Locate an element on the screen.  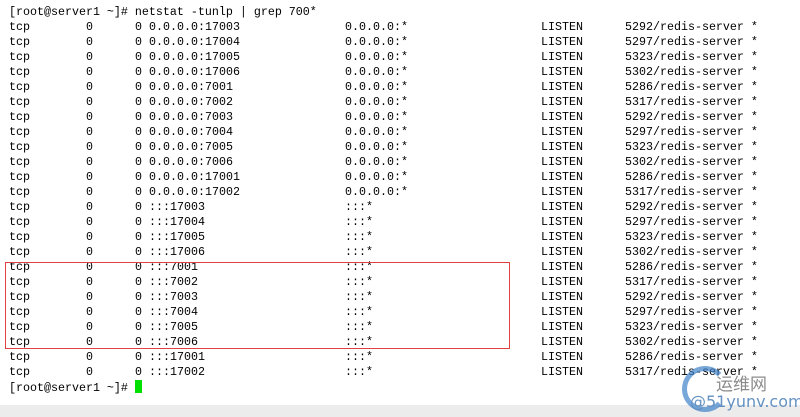
local-address: 0.0.0.0:17003 is located at coordinates (194, 27).